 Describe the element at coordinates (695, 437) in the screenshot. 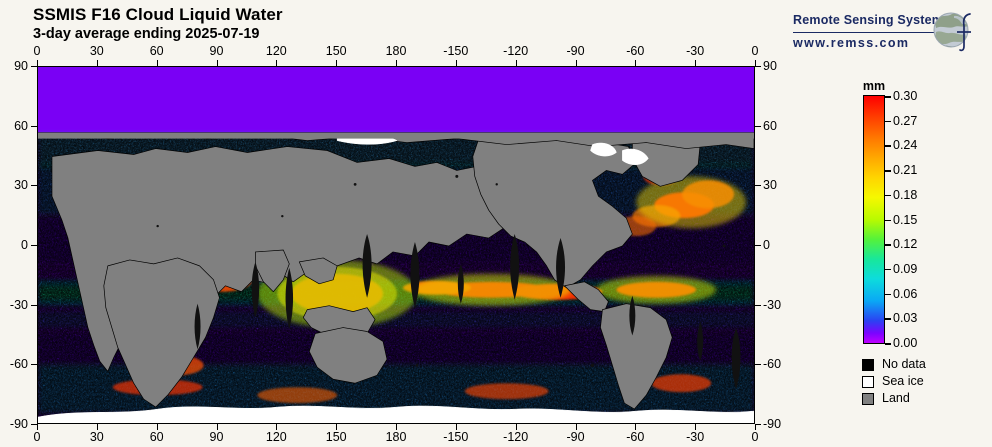

I see `x-tick-bottom-11: -30` at that location.